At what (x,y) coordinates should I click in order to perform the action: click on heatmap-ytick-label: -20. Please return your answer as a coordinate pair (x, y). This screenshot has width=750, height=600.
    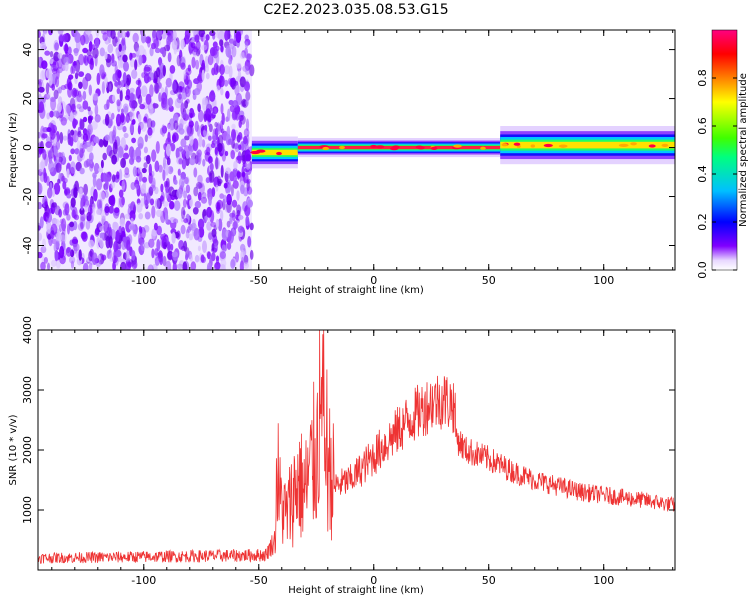
    Looking at the image, I should click on (27, 197).